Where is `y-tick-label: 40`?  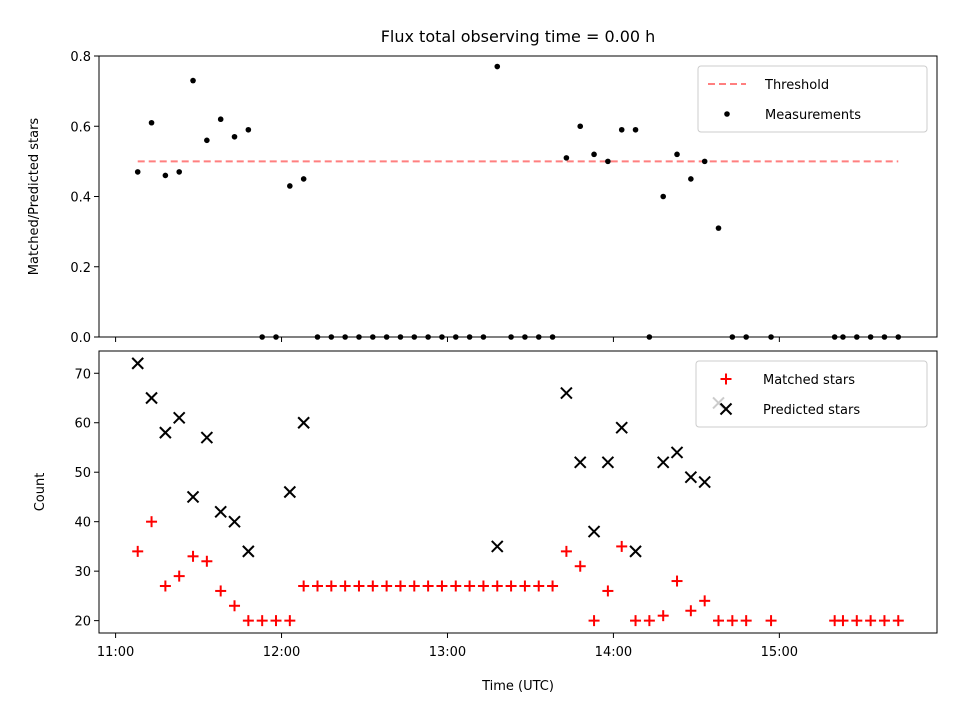 y-tick-label: 40 is located at coordinates (82, 523).